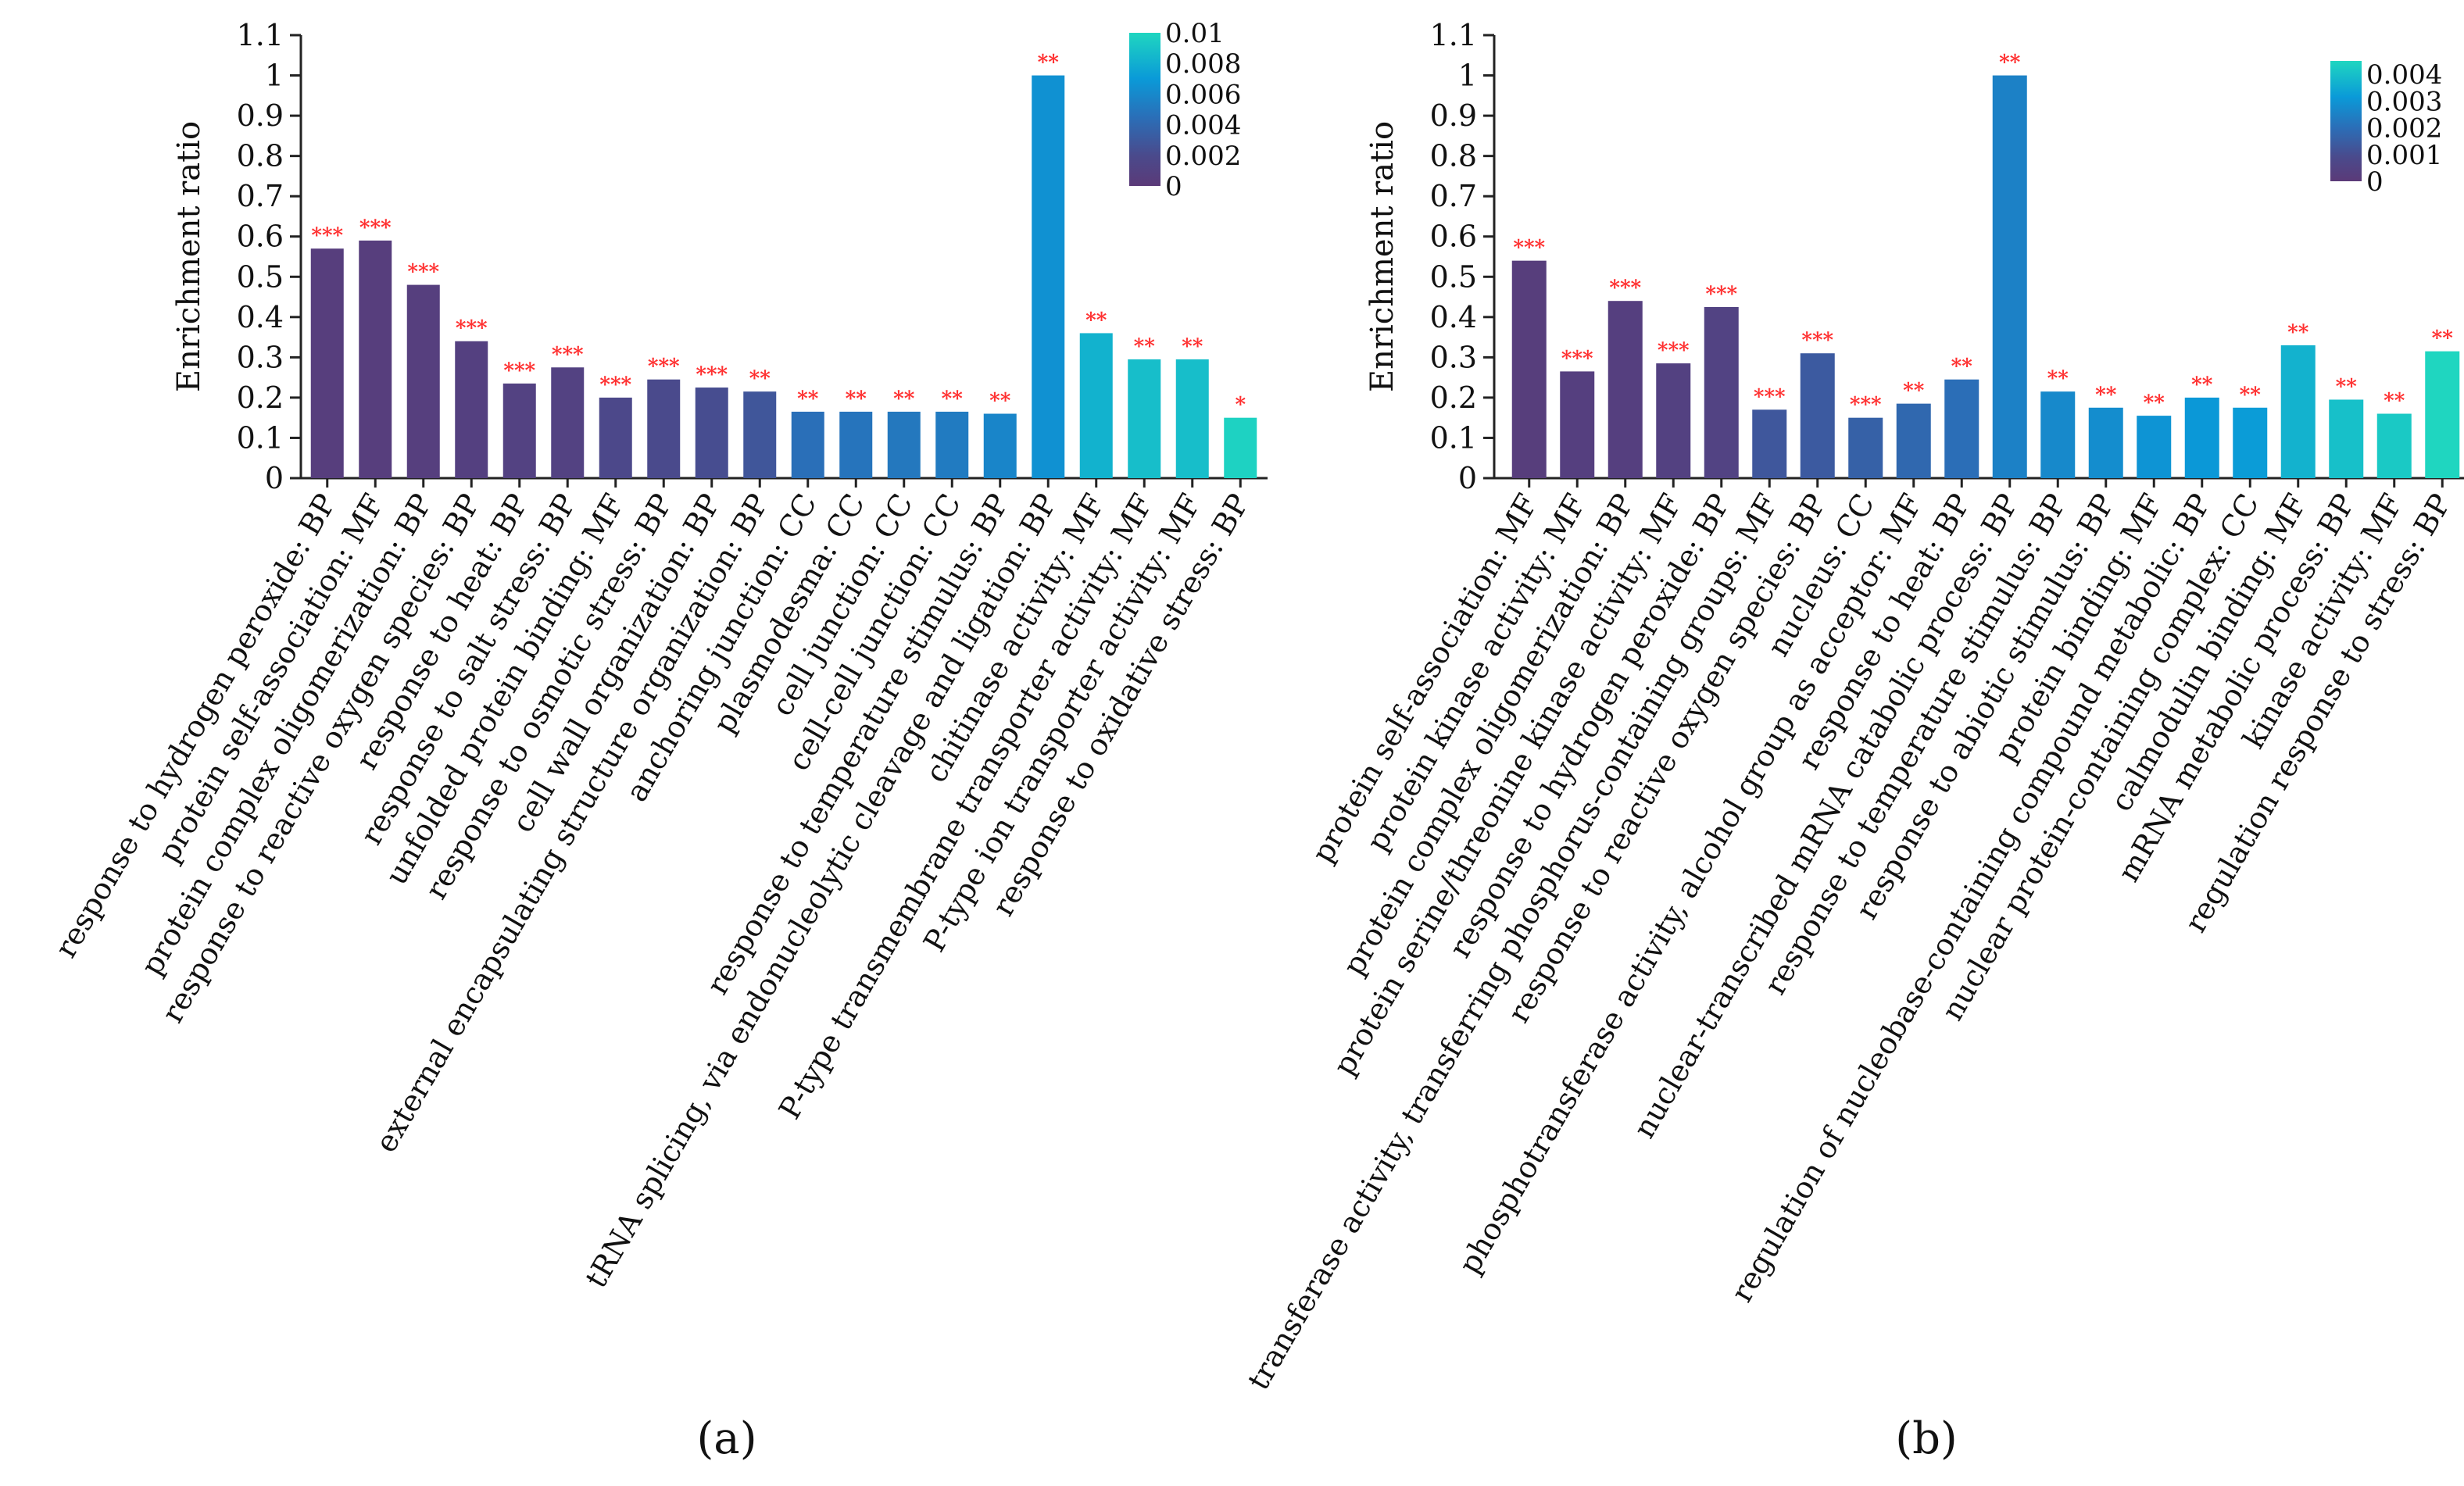  I want to click on color-scale-label: 0.001, so click(2404, 155).